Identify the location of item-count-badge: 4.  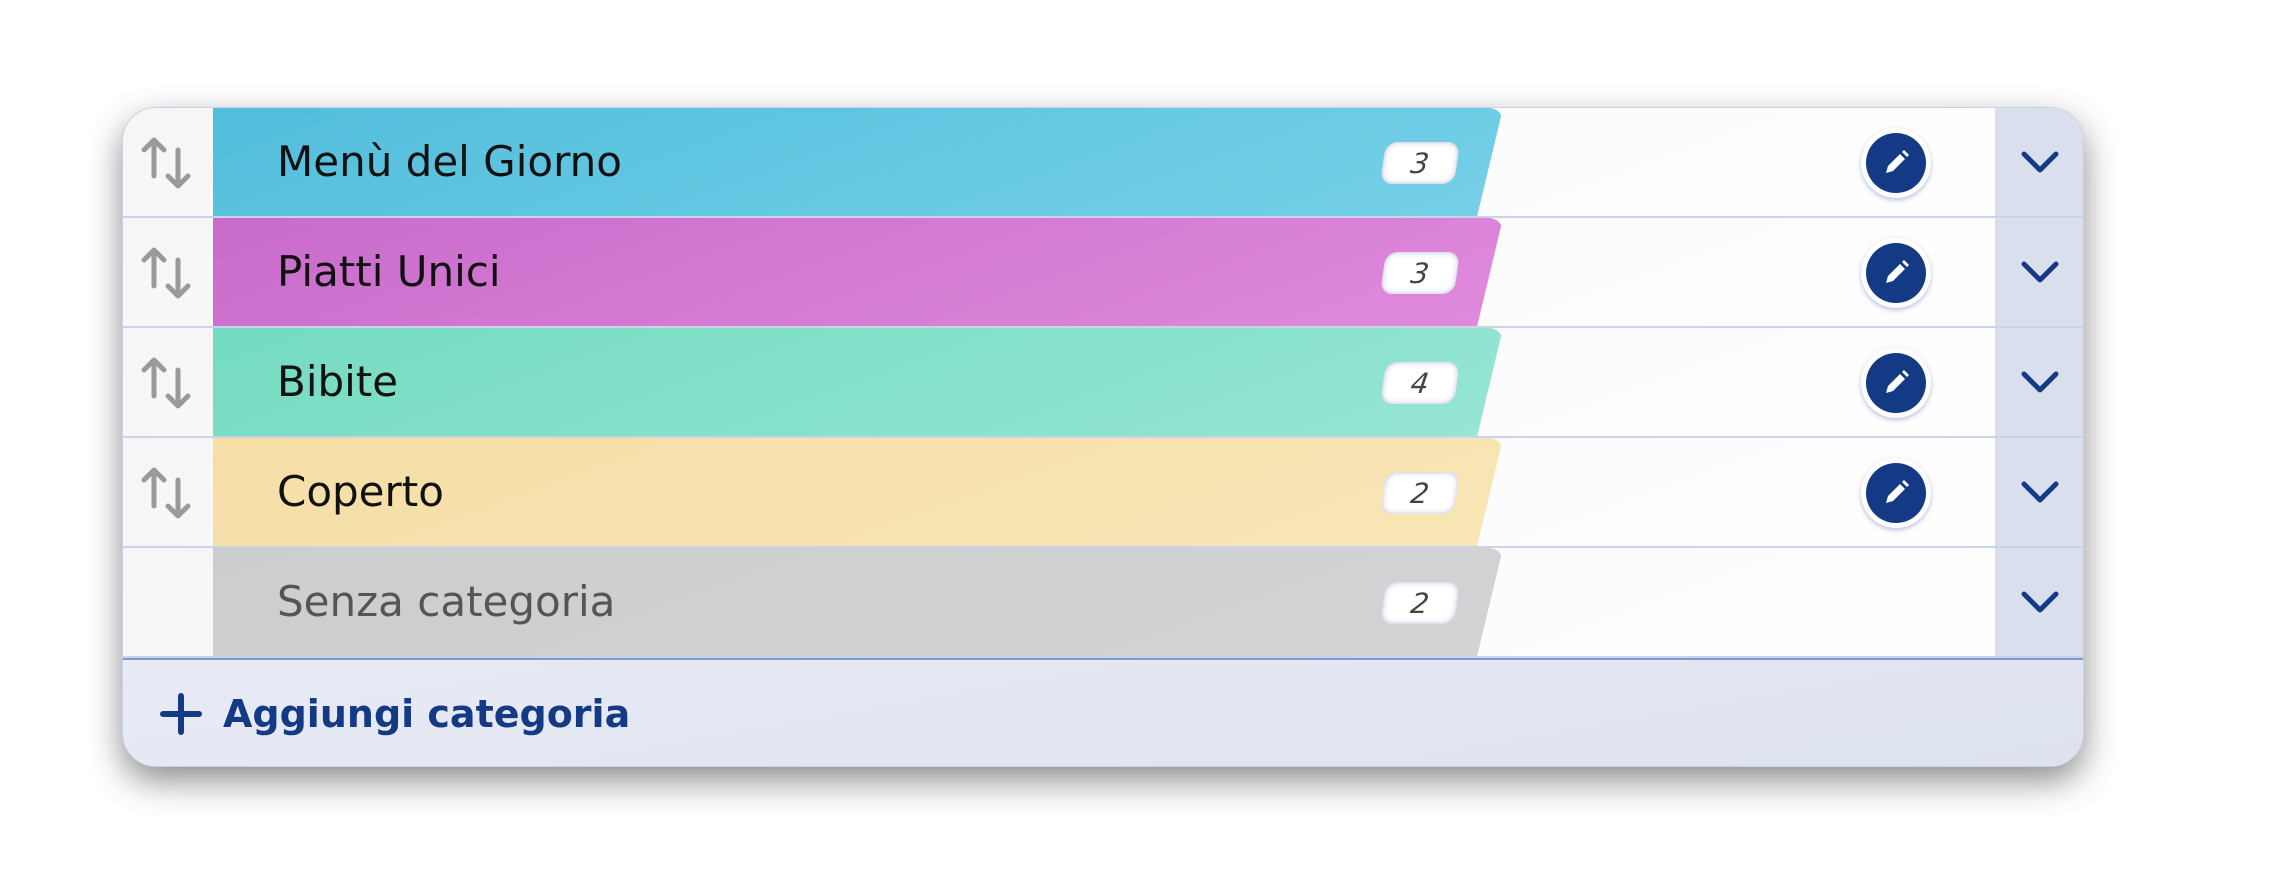
(1420, 383).